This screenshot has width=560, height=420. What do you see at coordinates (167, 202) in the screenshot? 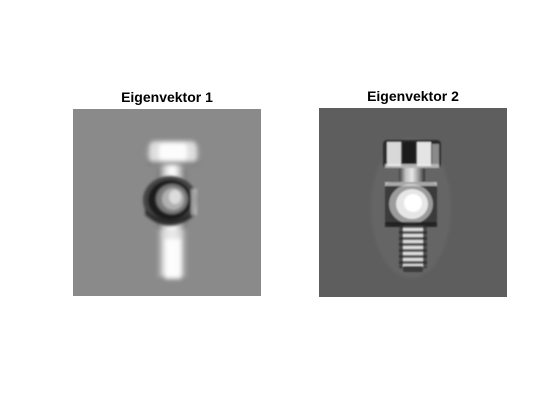
I see `eigenvector-1-image` at bounding box center [167, 202].